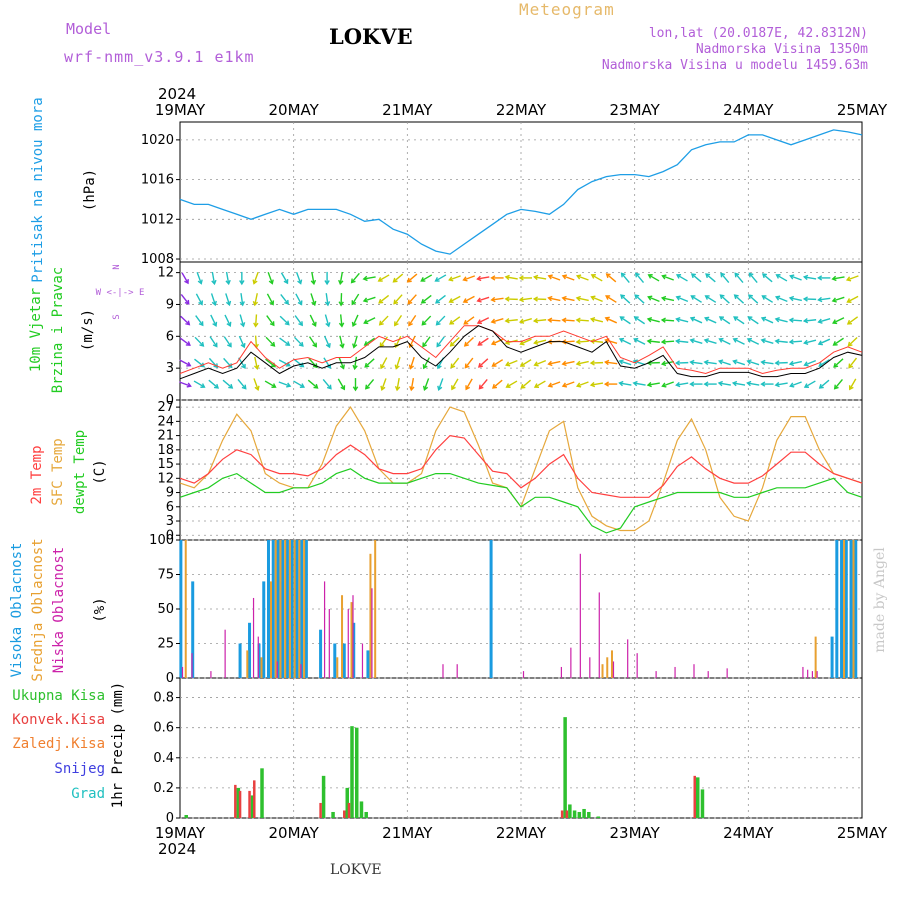  I want to click on temperature-ytick-label: 21, so click(165, 436).